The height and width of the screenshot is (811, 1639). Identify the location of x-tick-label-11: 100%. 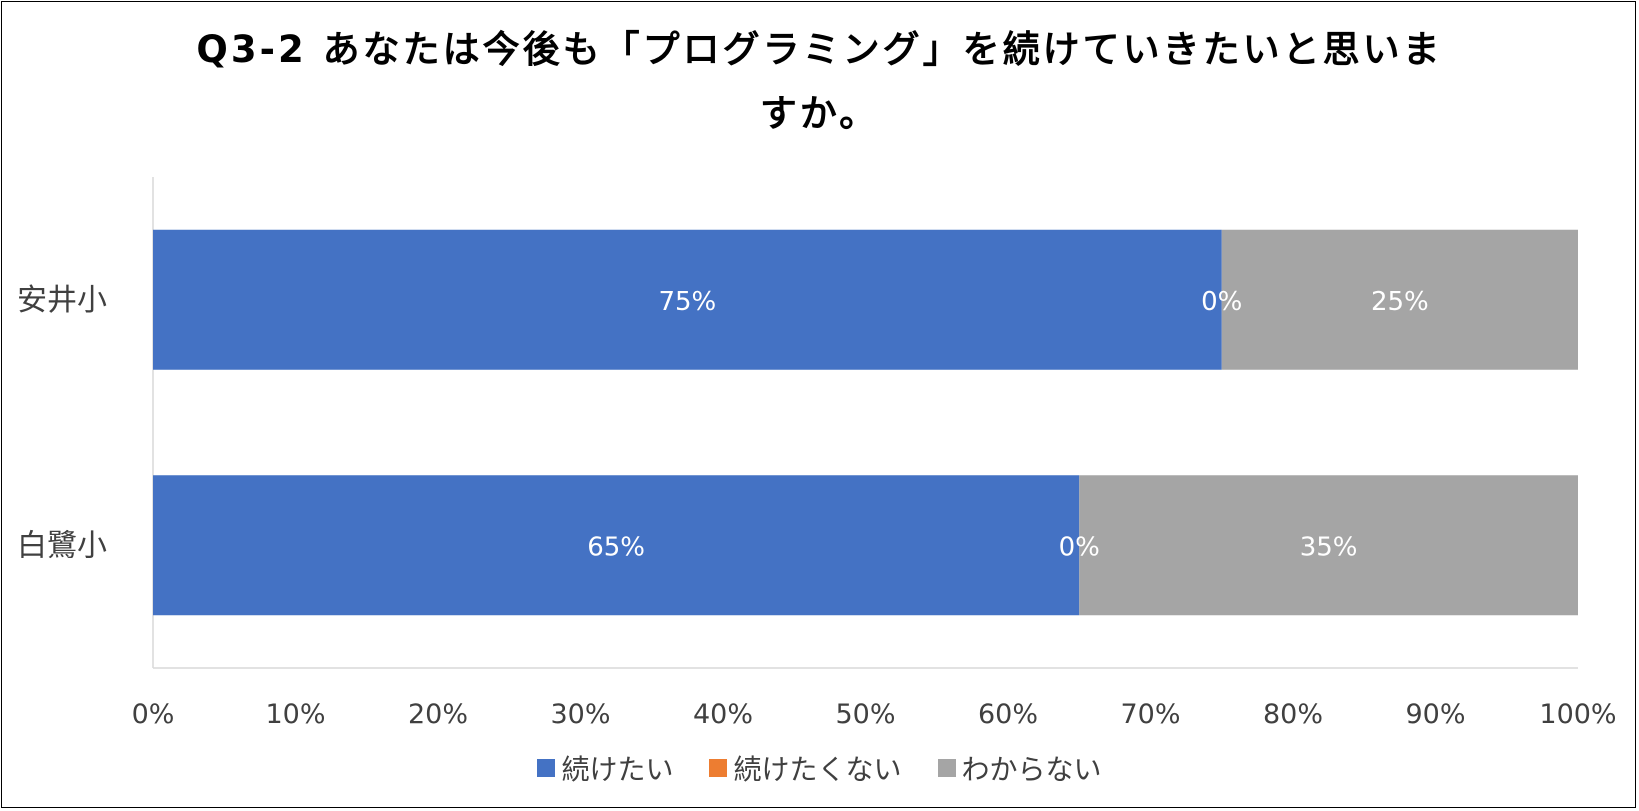
(1577, 714).